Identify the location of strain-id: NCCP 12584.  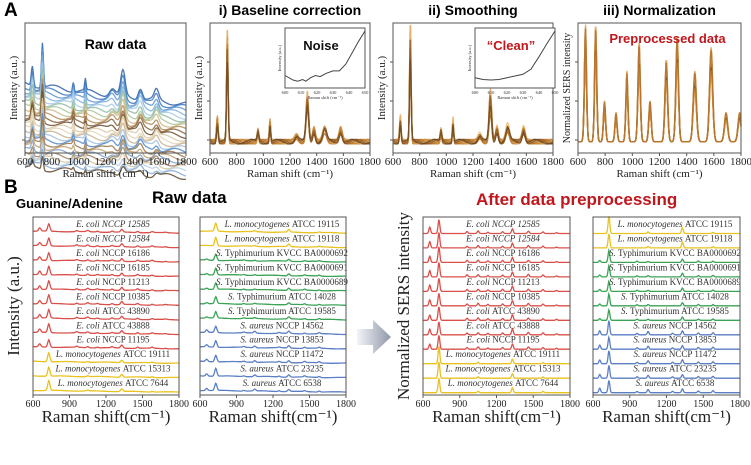
(516, 238).